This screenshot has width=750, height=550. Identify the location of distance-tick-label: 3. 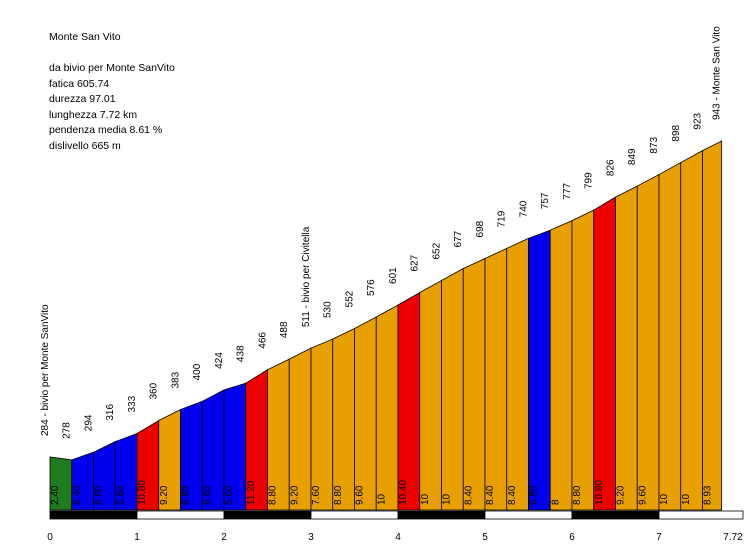
(311, 537).